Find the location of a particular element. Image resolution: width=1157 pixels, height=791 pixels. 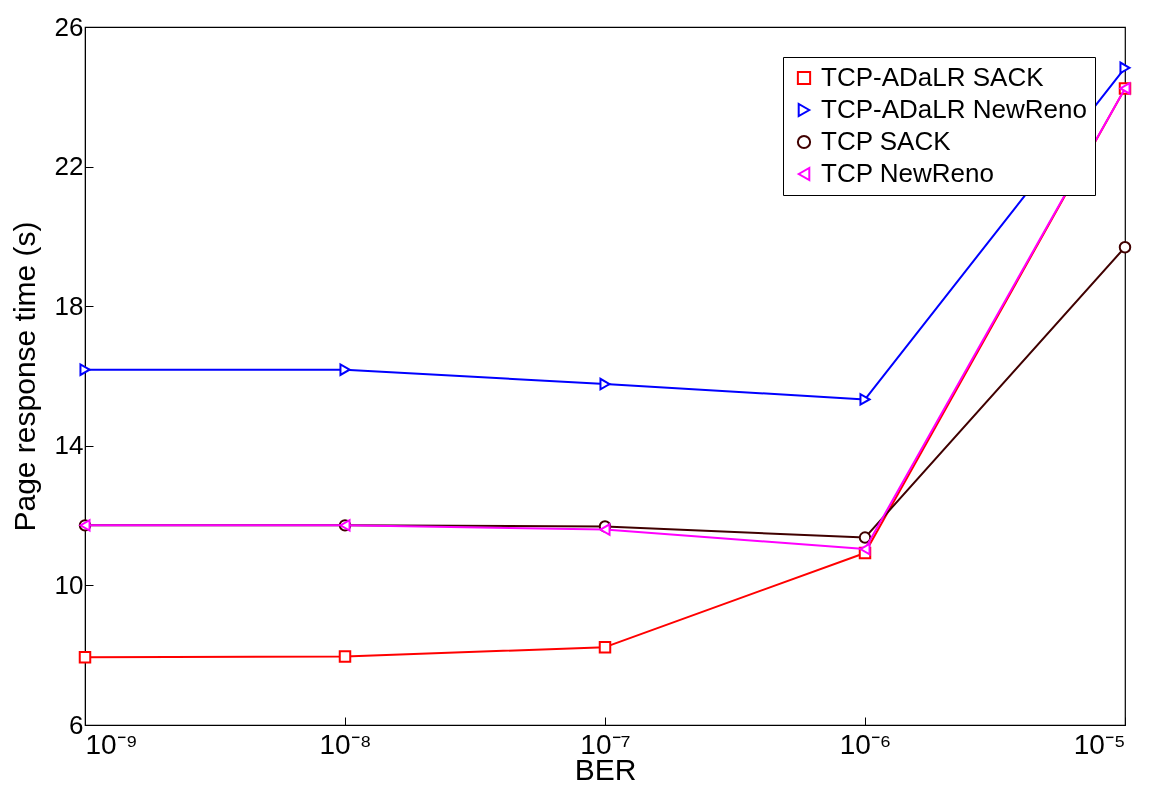

legend-label: TCP-ADaLR SACK is located at coordinates (933, 77).